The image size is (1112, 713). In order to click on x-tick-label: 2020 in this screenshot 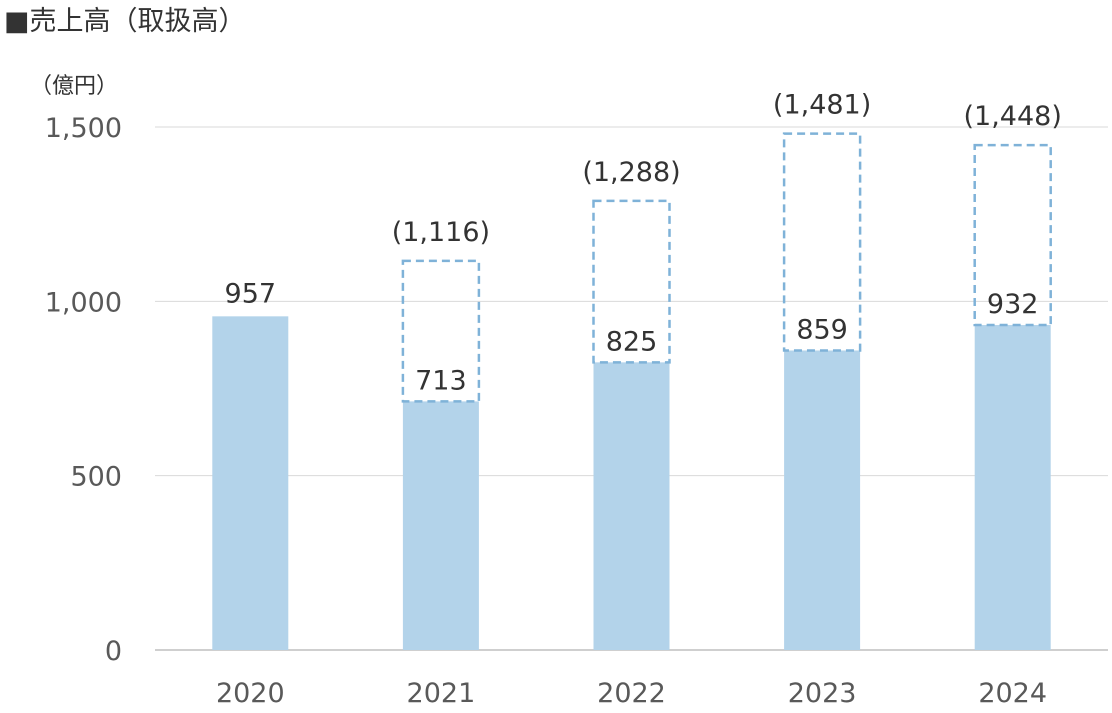, I will do `click(250, 693)`.